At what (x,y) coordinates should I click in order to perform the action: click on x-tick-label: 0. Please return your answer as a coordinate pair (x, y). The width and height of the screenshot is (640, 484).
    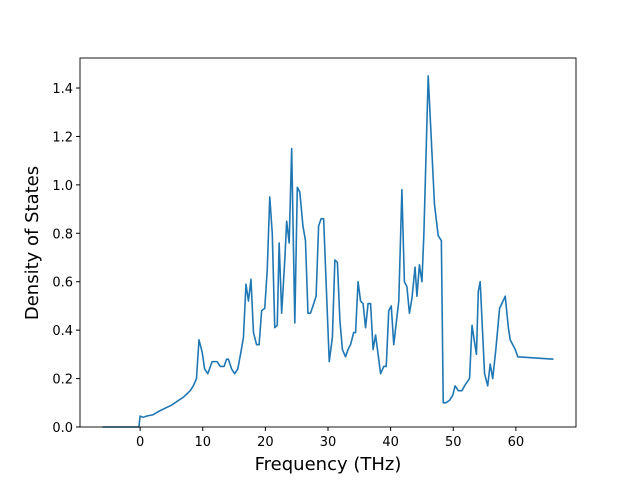
    Looking at the image, I should click on (140, 442).